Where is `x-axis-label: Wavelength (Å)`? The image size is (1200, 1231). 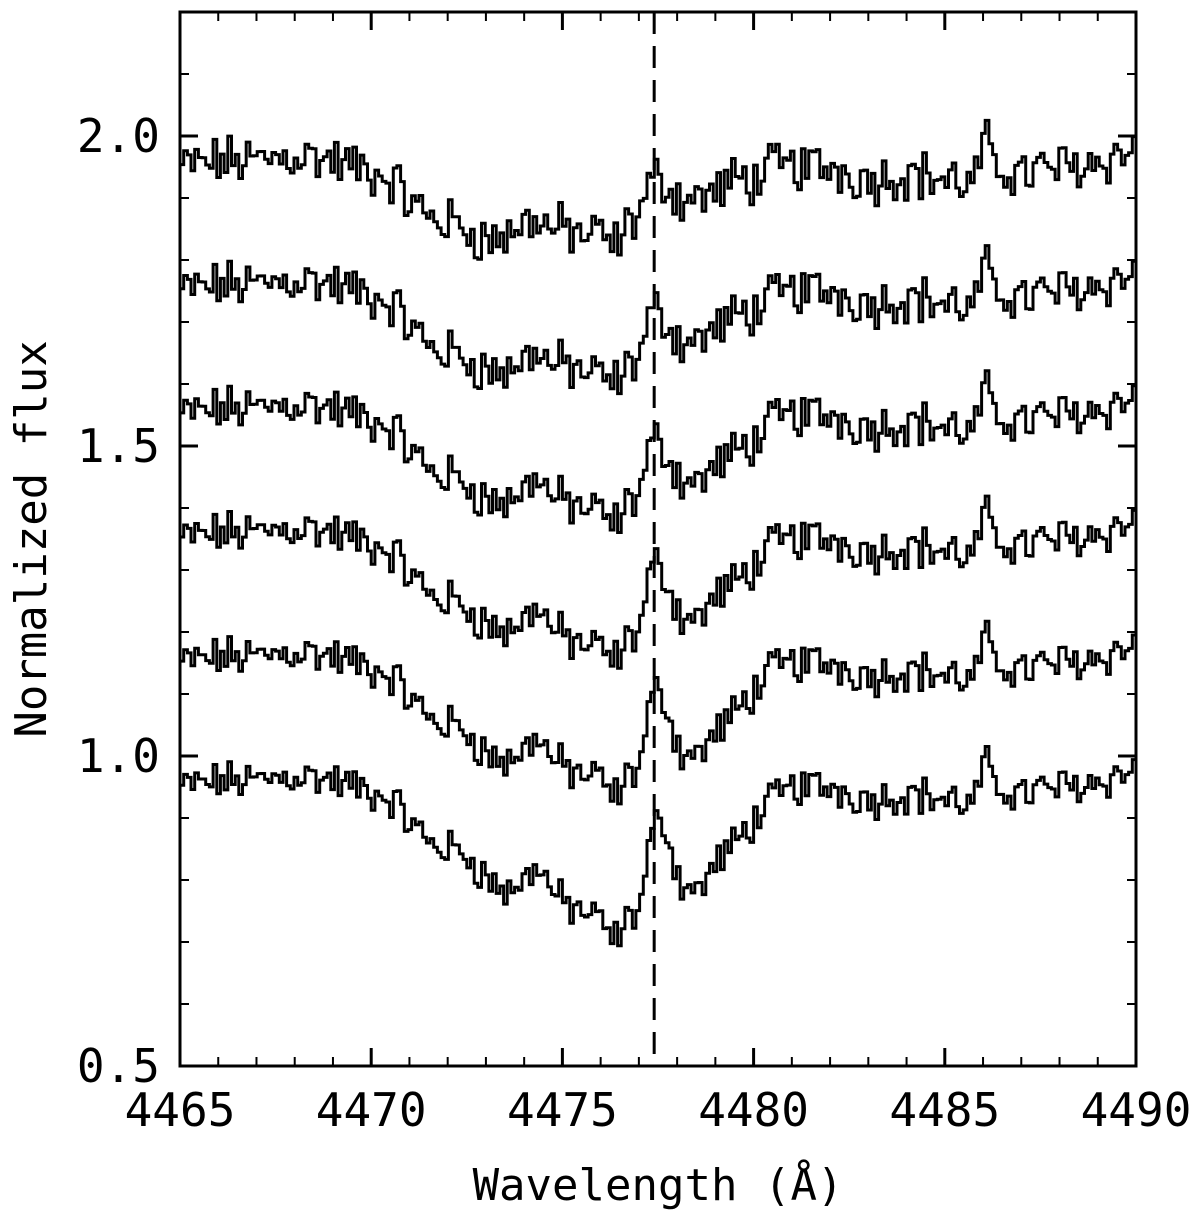
x-axis-label: Wavelength (Å) is located at coordinates (658, 1184).